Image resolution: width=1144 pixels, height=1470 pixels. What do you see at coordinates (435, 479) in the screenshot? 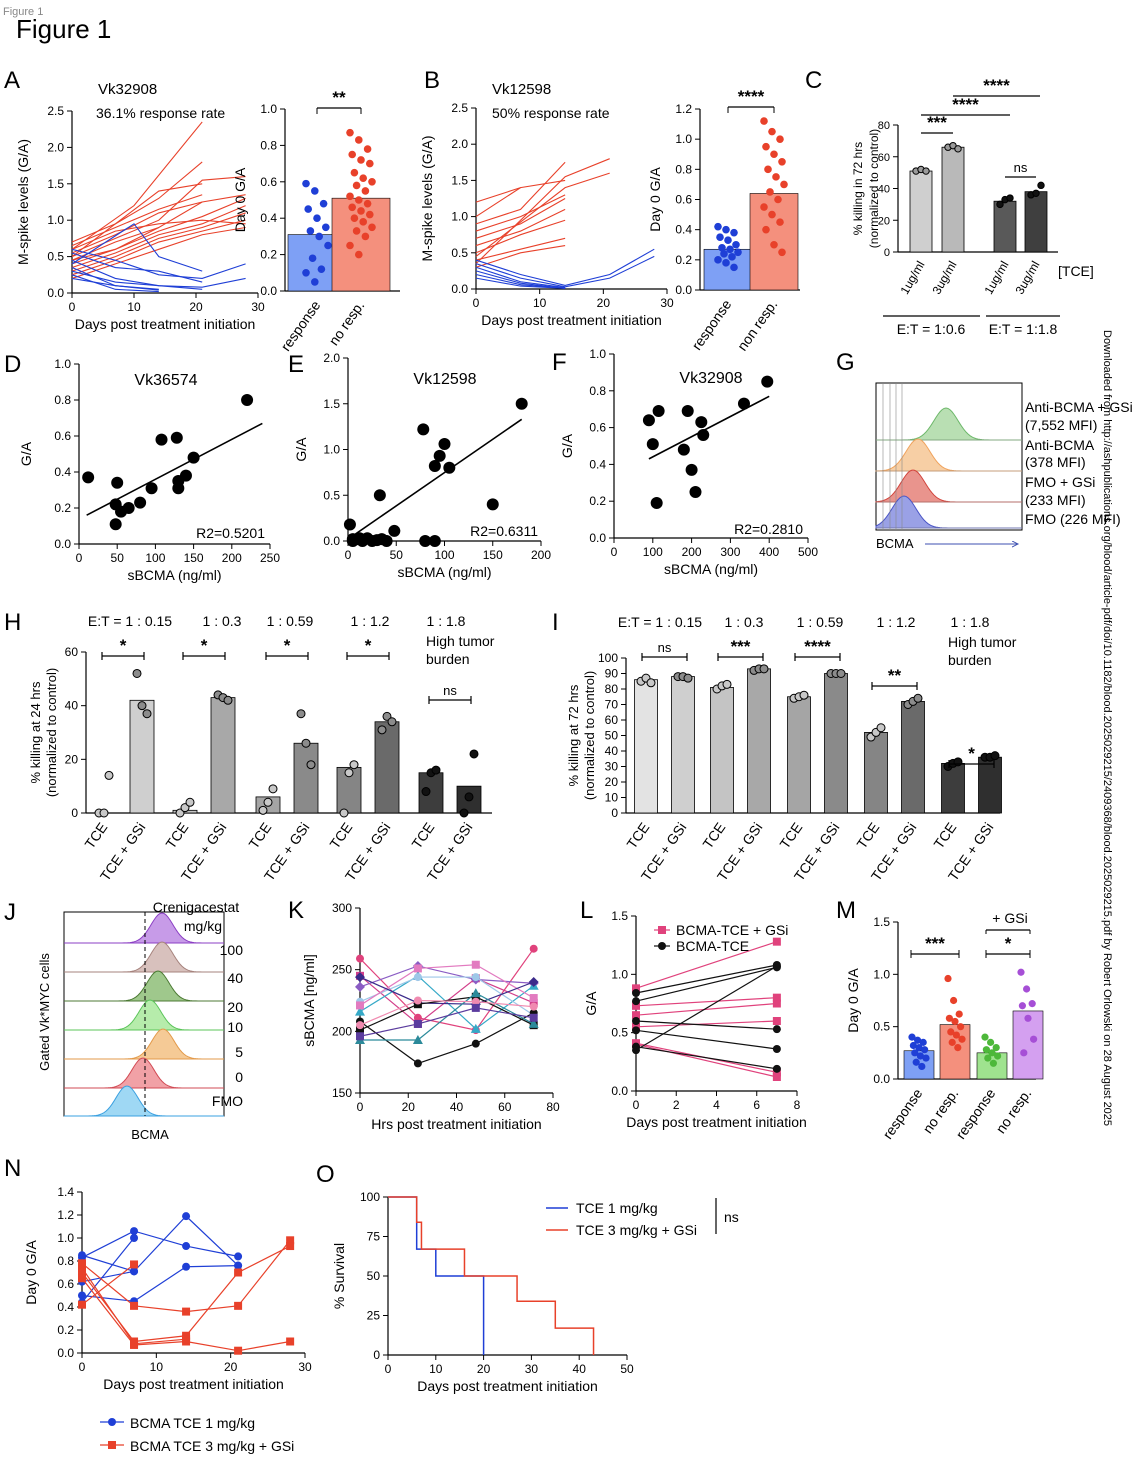
I see `regression-line` at bounding box center [435, 479].